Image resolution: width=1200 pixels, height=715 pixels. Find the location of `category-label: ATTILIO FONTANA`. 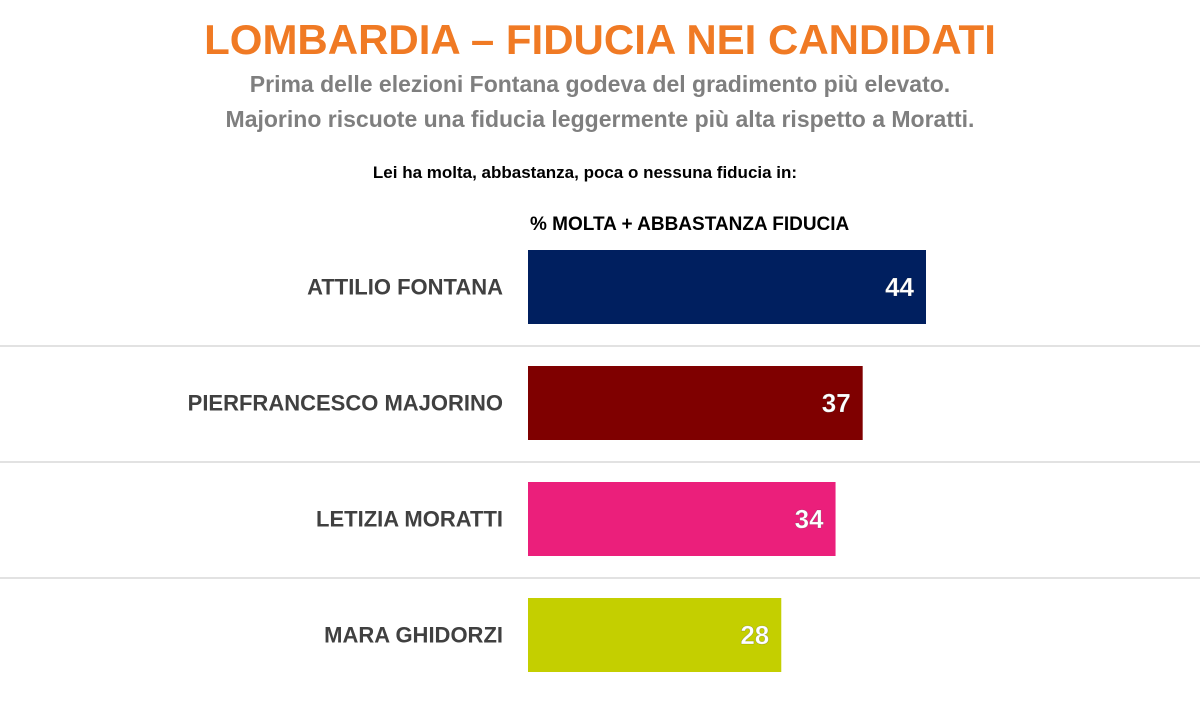

category-label: ATTILIO FONTANA is located at coordinates (405, 287).